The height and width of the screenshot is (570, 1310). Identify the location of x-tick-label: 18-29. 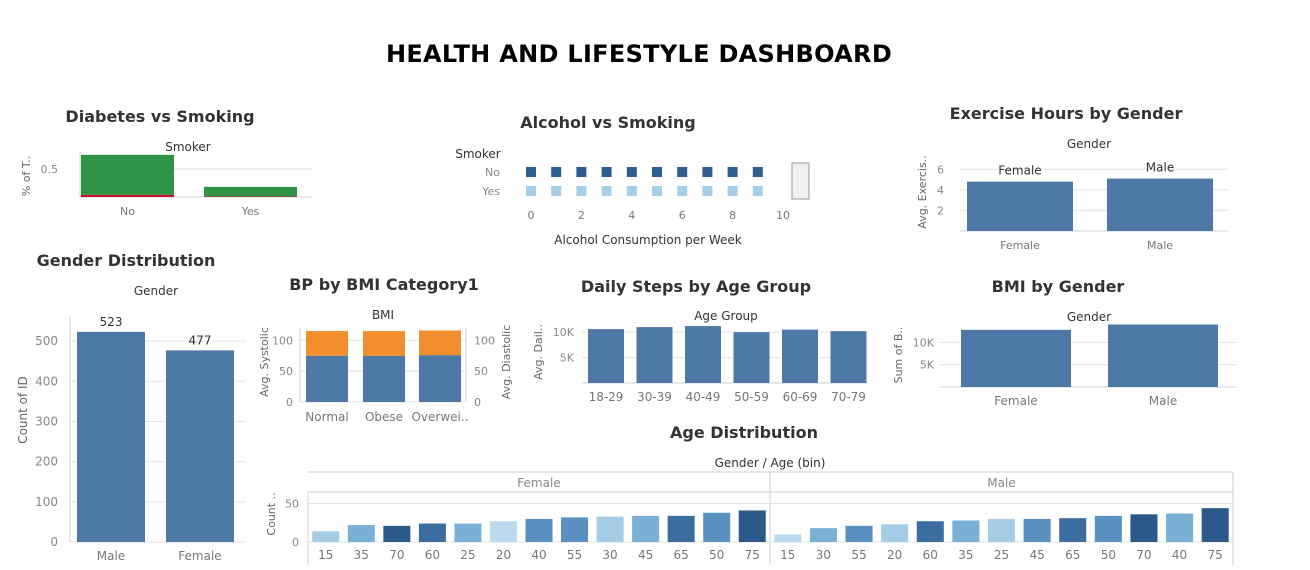
(606, 397).